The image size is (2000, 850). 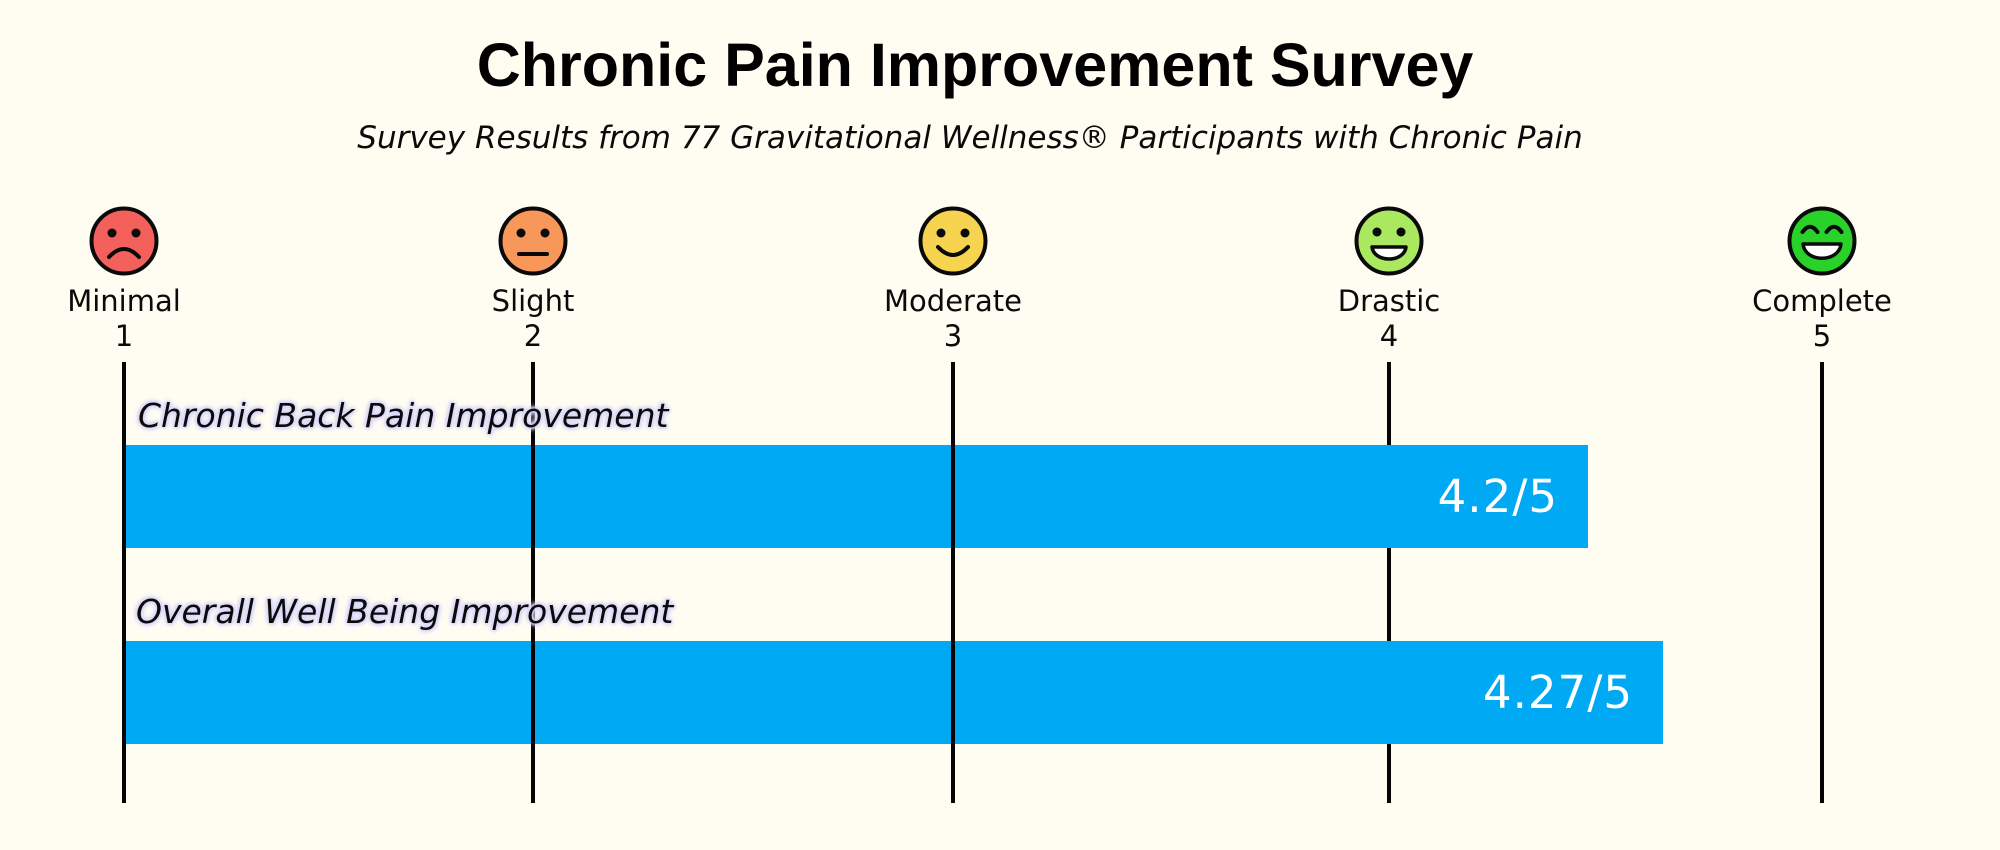 I want to click on smile-face-icon, so click(x=953, y=241).